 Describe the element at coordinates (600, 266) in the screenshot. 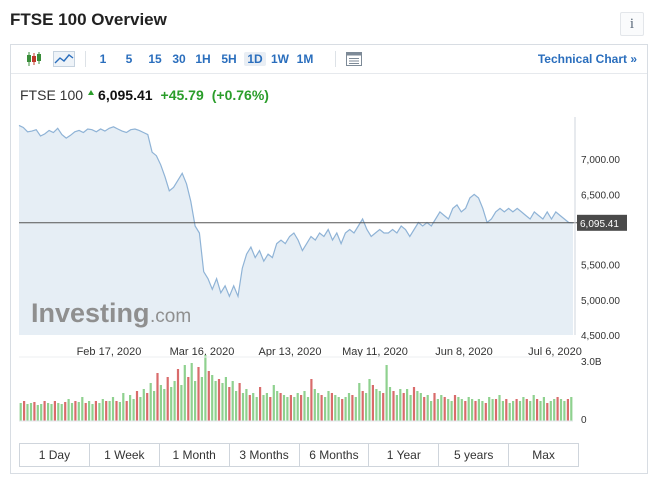

I see `y-tick-label: 5,500.00` at that location.